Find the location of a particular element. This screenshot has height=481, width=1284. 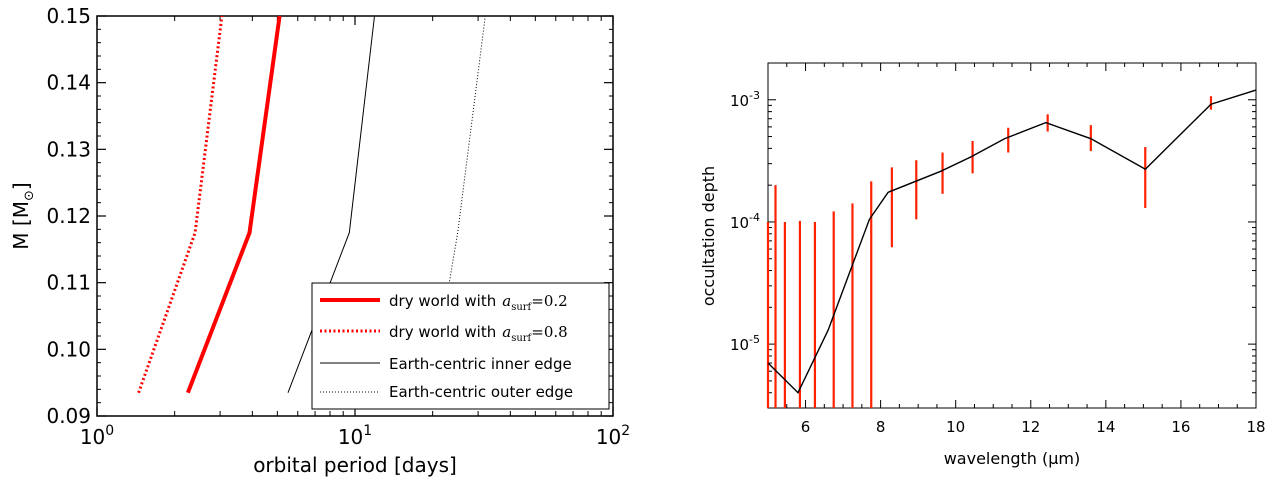

right-x-tick-label: 10 is located at coordinates (955, 427).